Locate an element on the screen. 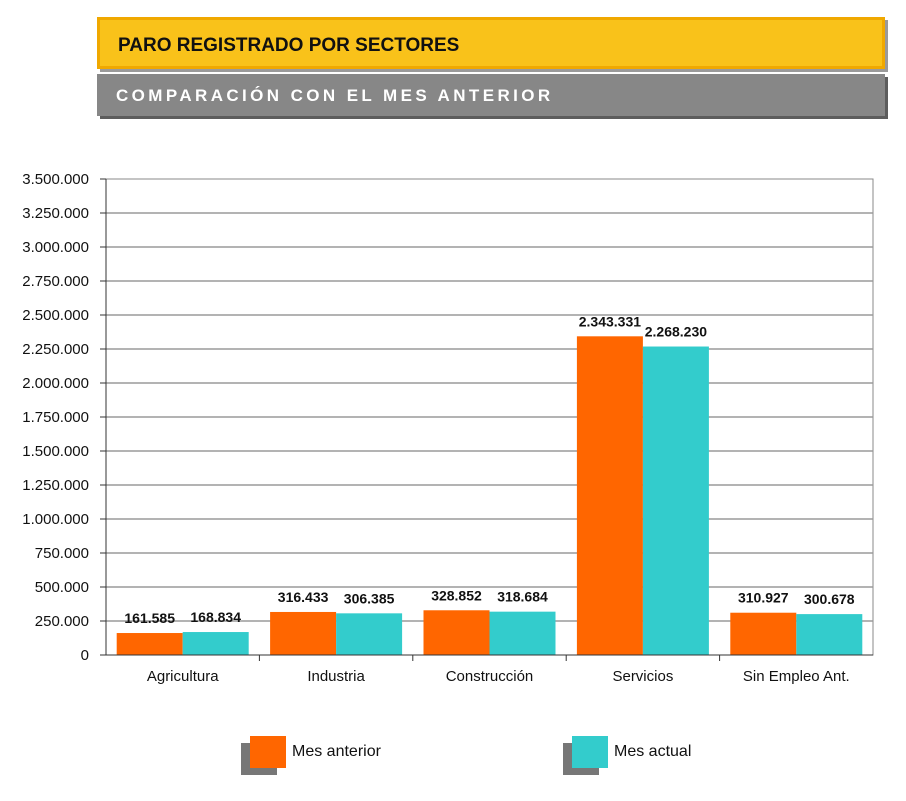  y-tick-label: 3.250.000 is located at coordinates (55, 213).